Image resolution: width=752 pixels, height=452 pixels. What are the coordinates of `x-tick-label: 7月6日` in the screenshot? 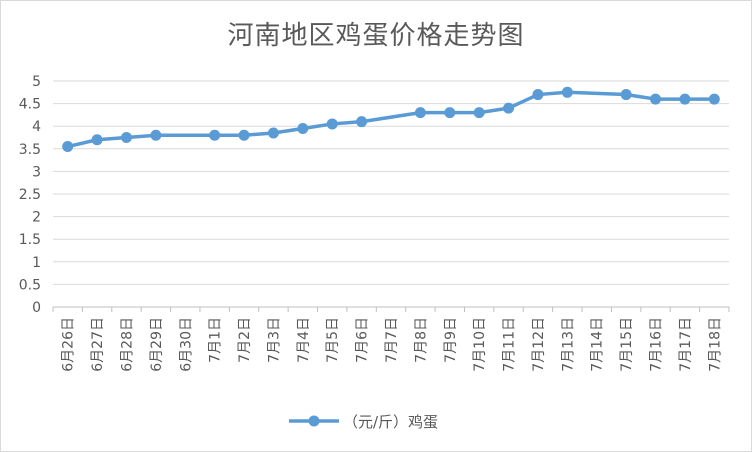 It's located at (363, 340).